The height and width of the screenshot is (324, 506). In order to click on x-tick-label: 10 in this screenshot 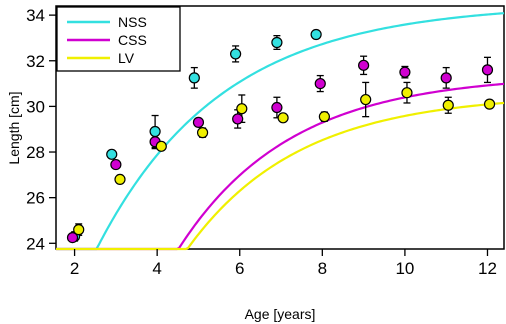, I will do `click(404, 268)`.